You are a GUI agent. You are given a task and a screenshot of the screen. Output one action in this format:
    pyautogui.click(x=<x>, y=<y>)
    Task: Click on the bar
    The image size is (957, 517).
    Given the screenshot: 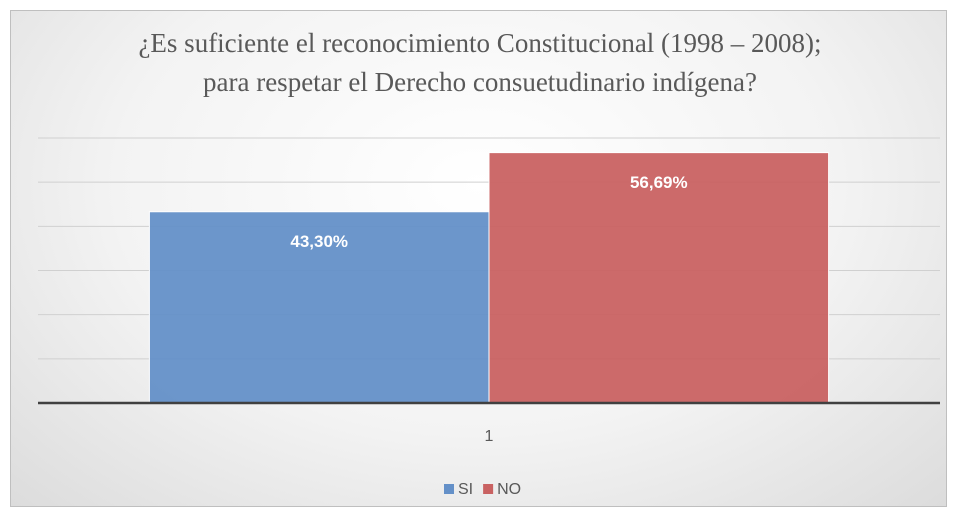 What is the action you would take?
    pyautogui.click(x=319, y=307)
    